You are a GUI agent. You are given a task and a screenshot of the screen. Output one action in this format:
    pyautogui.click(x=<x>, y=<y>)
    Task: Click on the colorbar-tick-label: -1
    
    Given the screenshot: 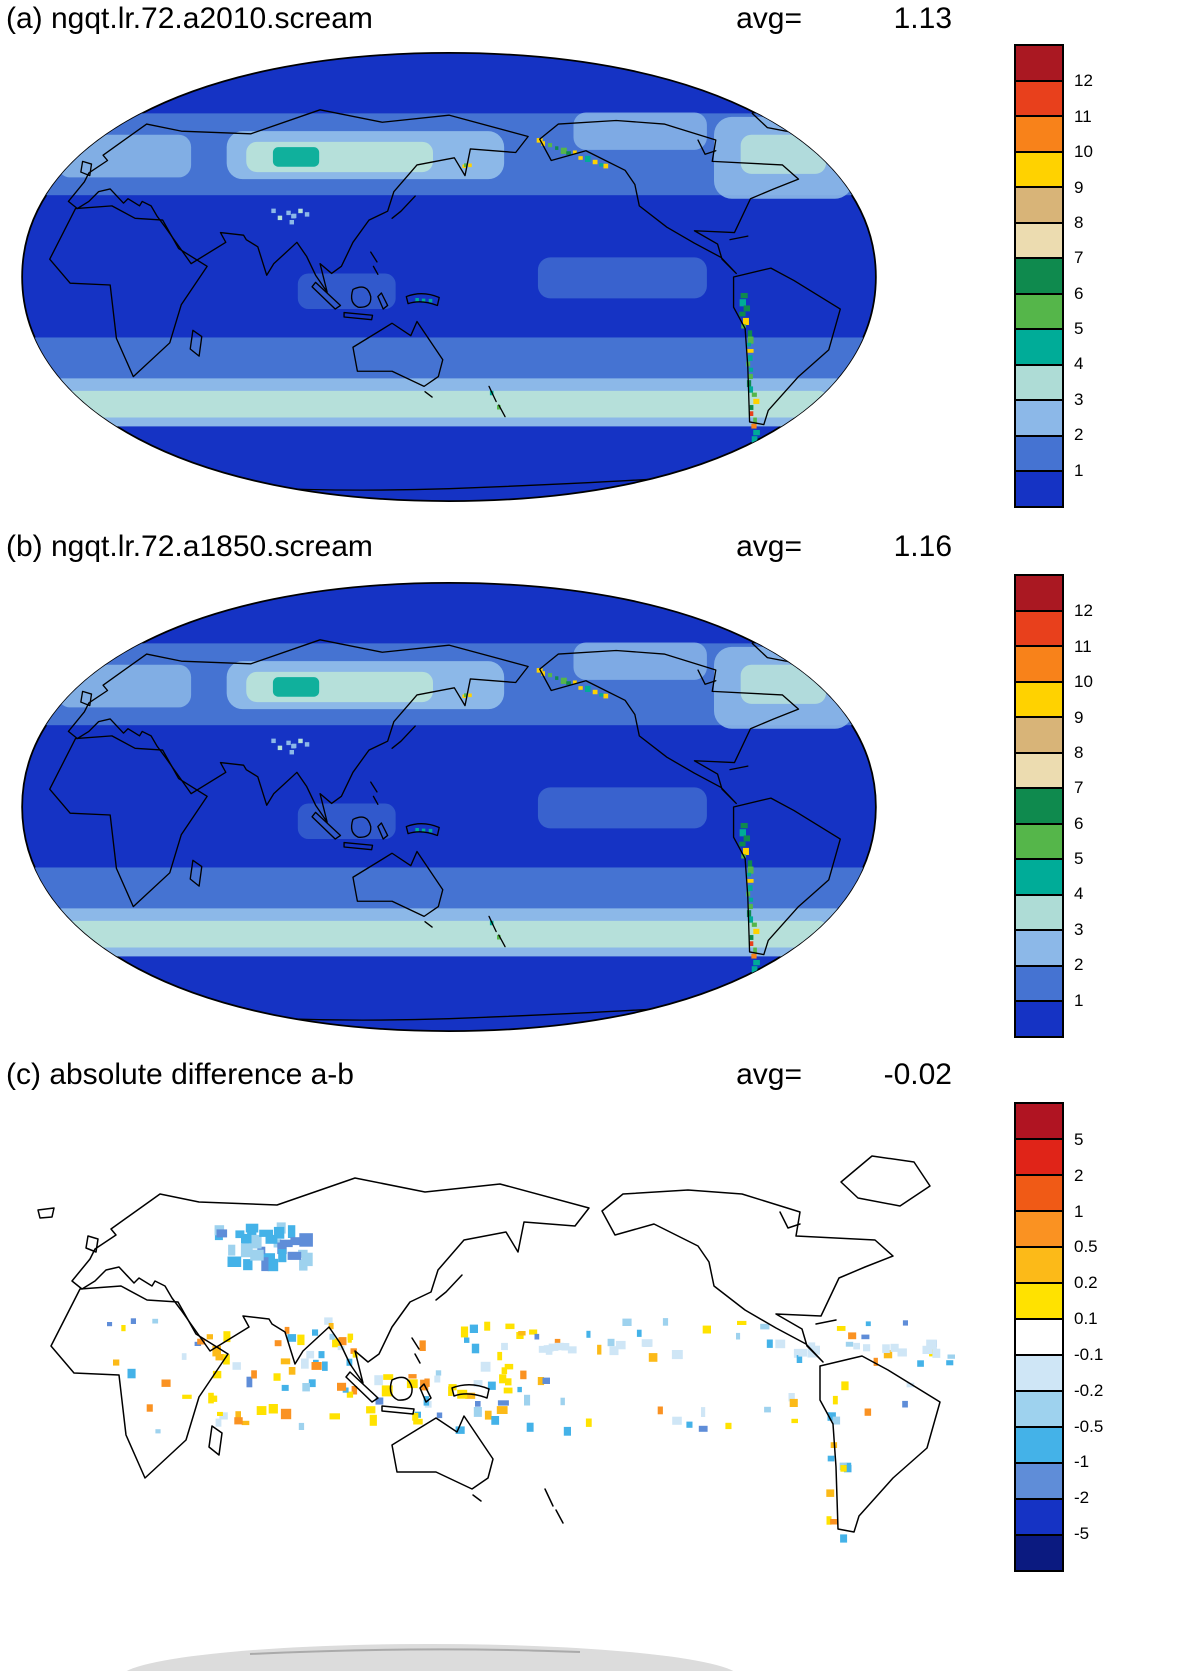 What is the action you would take?
    pyautogui.click(x=1082, y=1462)
    